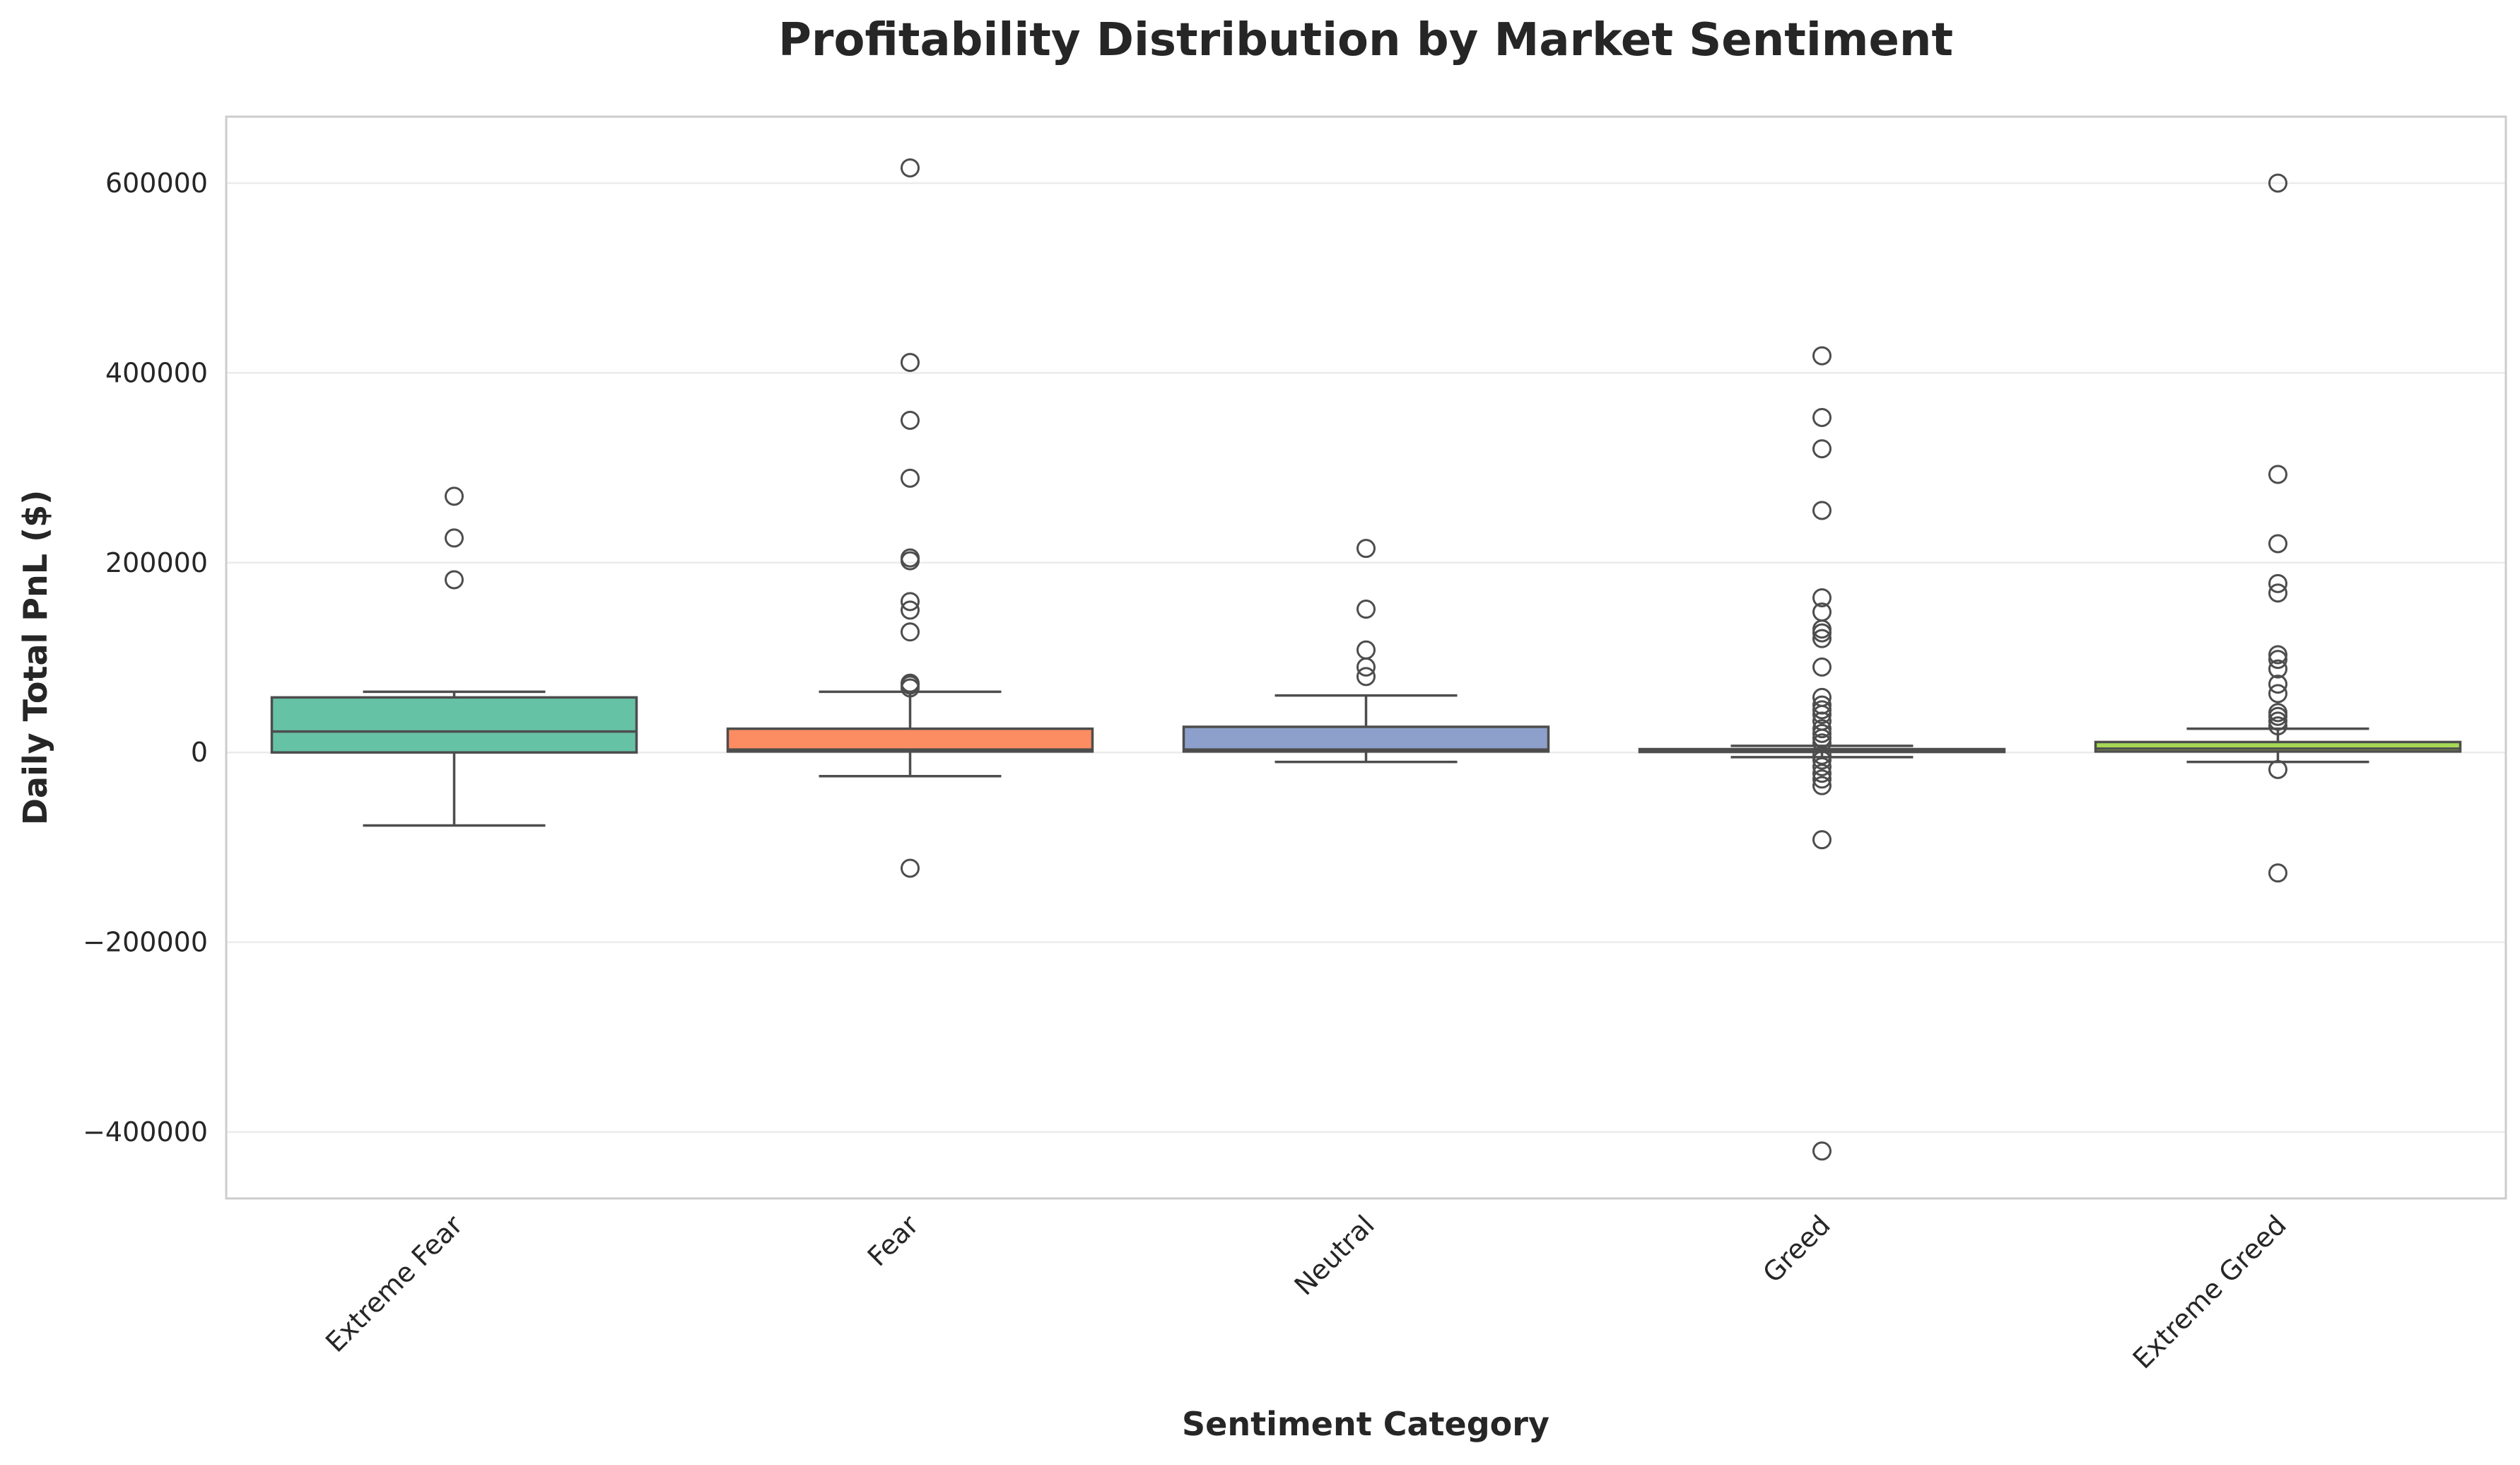 This screenshot has height=1465, width=2520. What do you see at coordinates (156, 563) in the screenshot?
I see `y-tick-label: 200000` at bounding box center [156, 563].